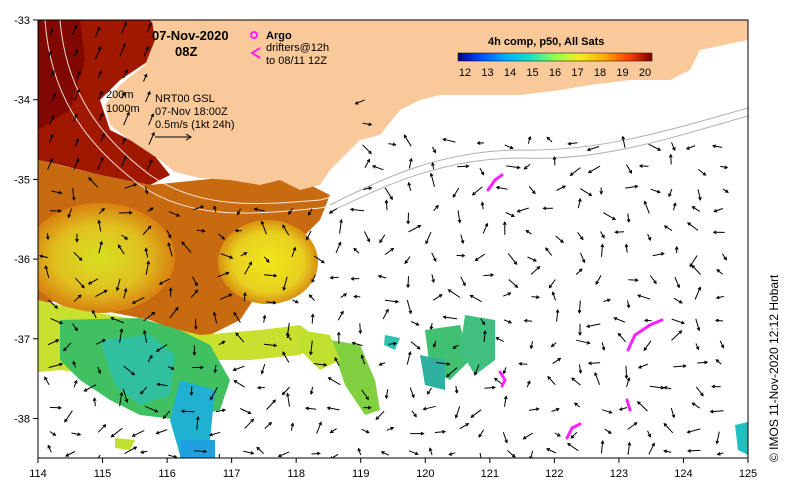 This screenshot has width=790, height=492. Describe the element at coordinates (487, 73) in the screenshot. I see `colorbar-tick-label: 13` at that location.